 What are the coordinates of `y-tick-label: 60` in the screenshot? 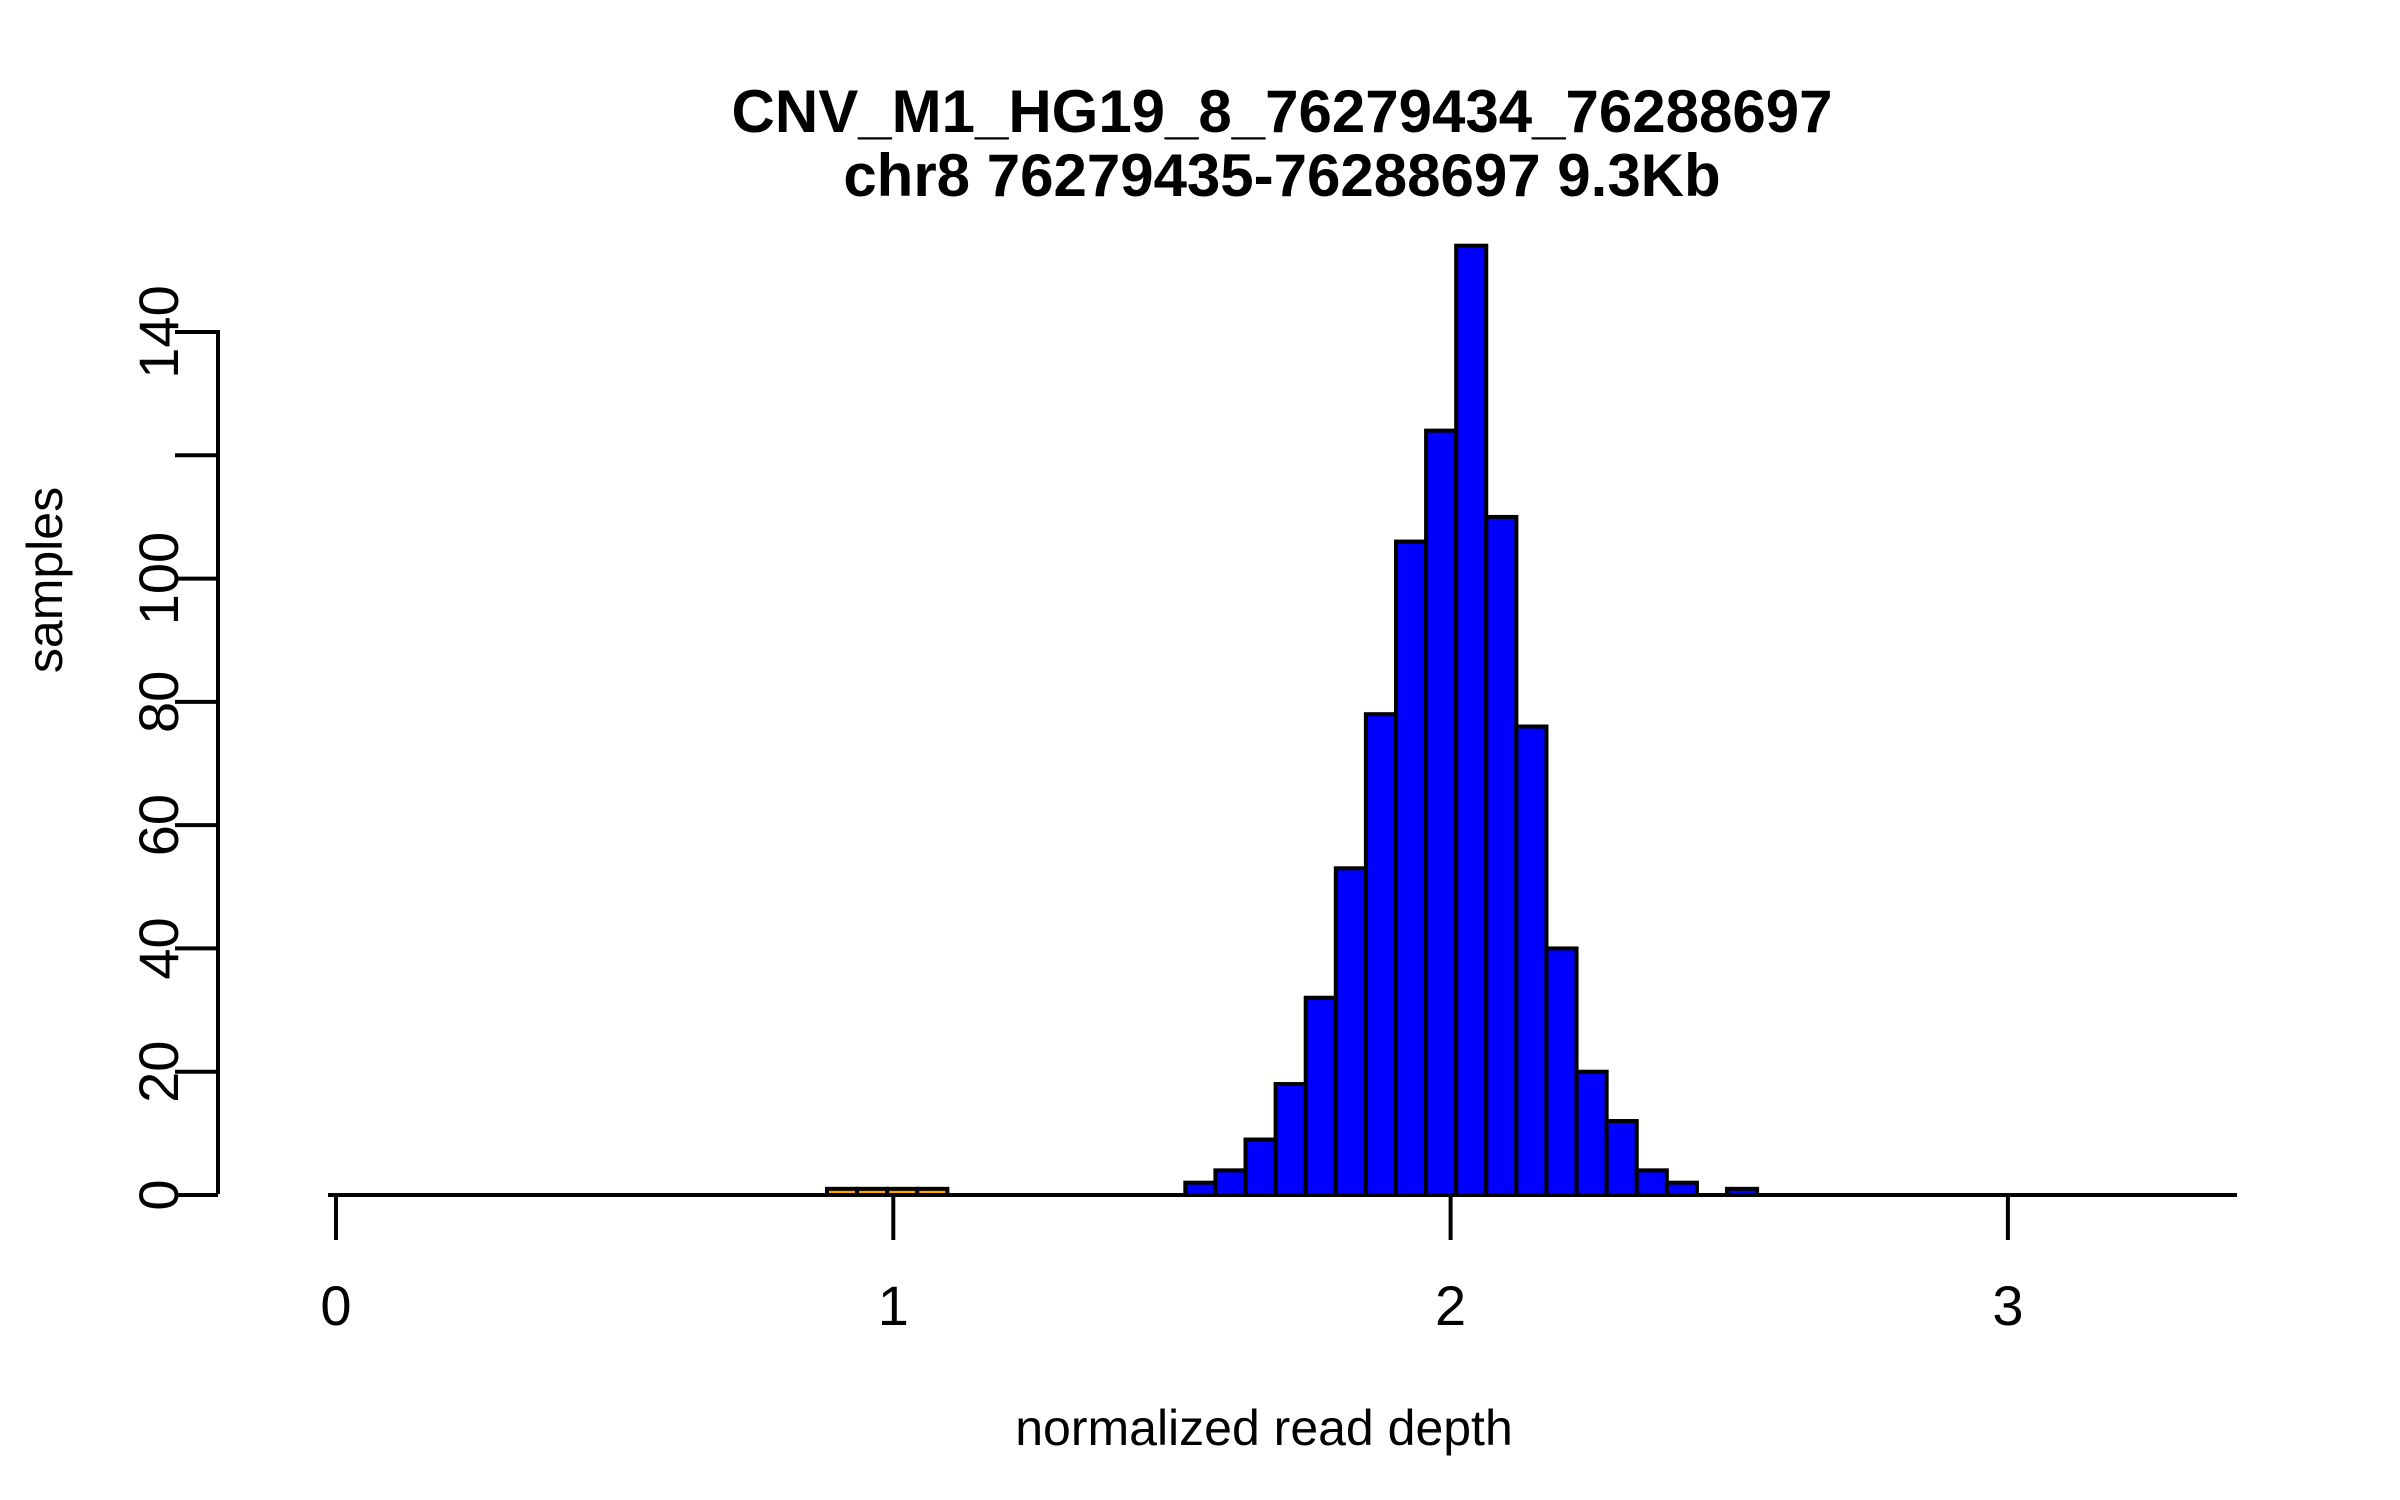 It's located at (158, 825).